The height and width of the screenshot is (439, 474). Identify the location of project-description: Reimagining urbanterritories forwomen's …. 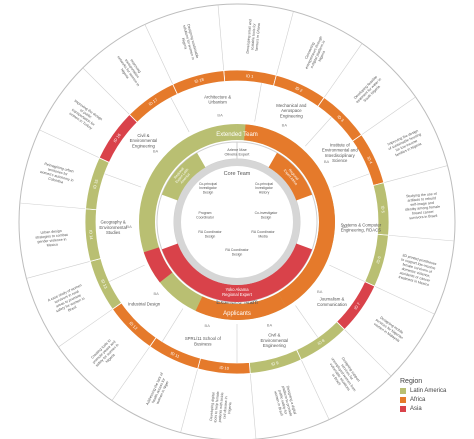
(57, 174).